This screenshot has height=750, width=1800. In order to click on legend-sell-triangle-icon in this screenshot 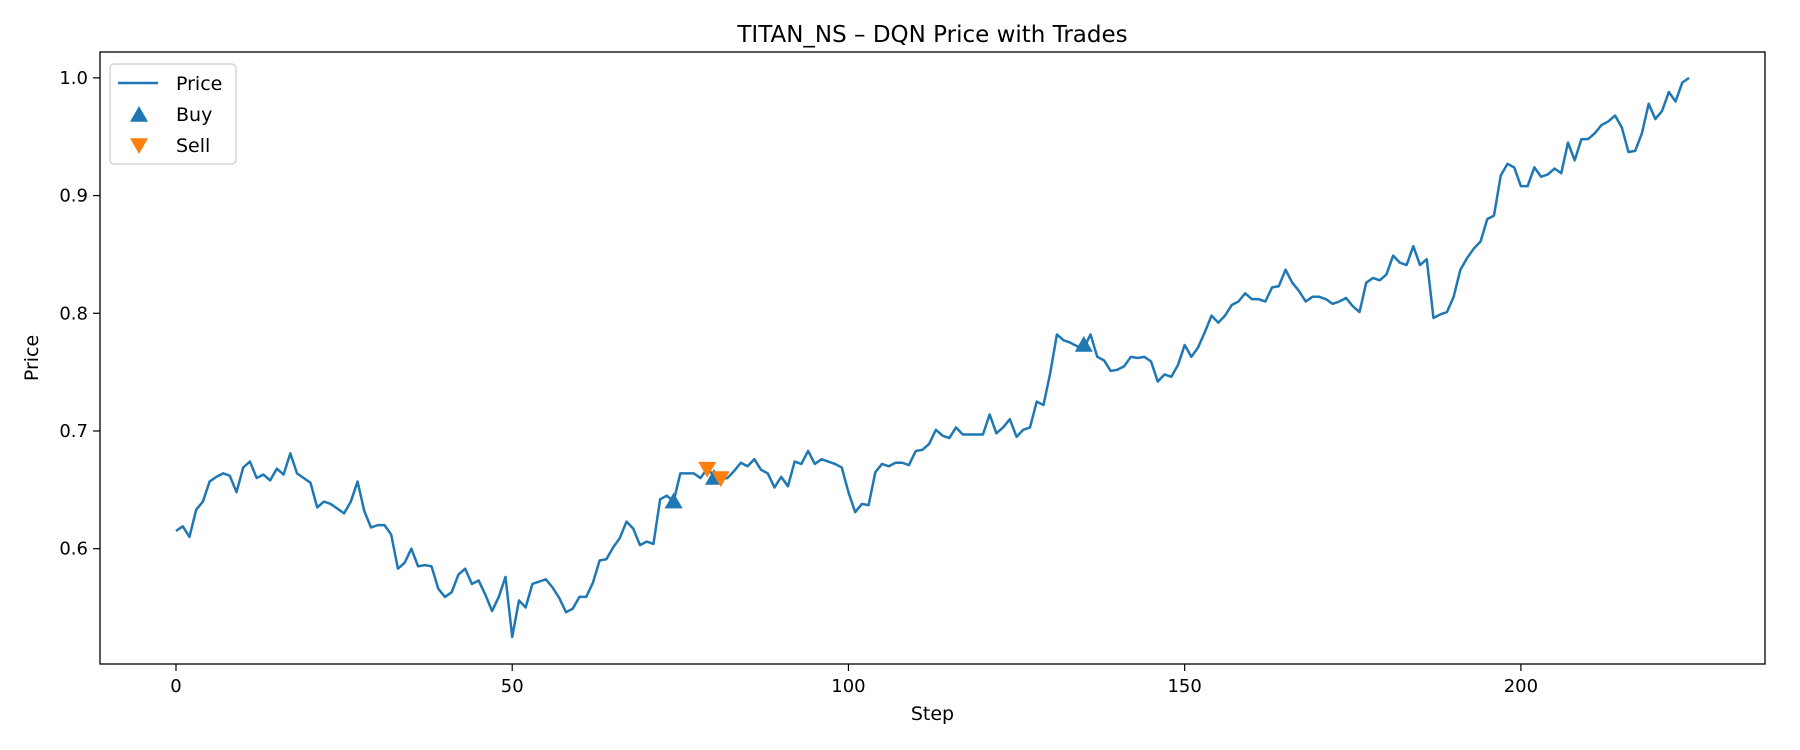, I will do `click(139, 146)`.